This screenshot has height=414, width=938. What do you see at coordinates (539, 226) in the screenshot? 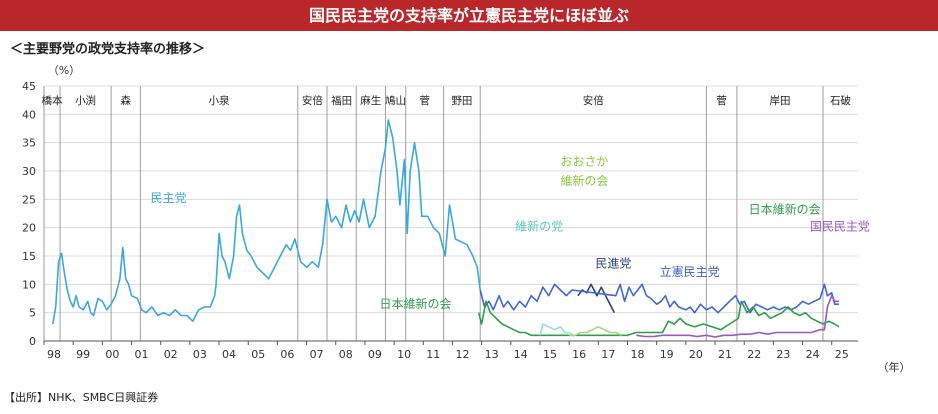
I see `annotation-label: 維新の党` at bounding box center [539, 226].